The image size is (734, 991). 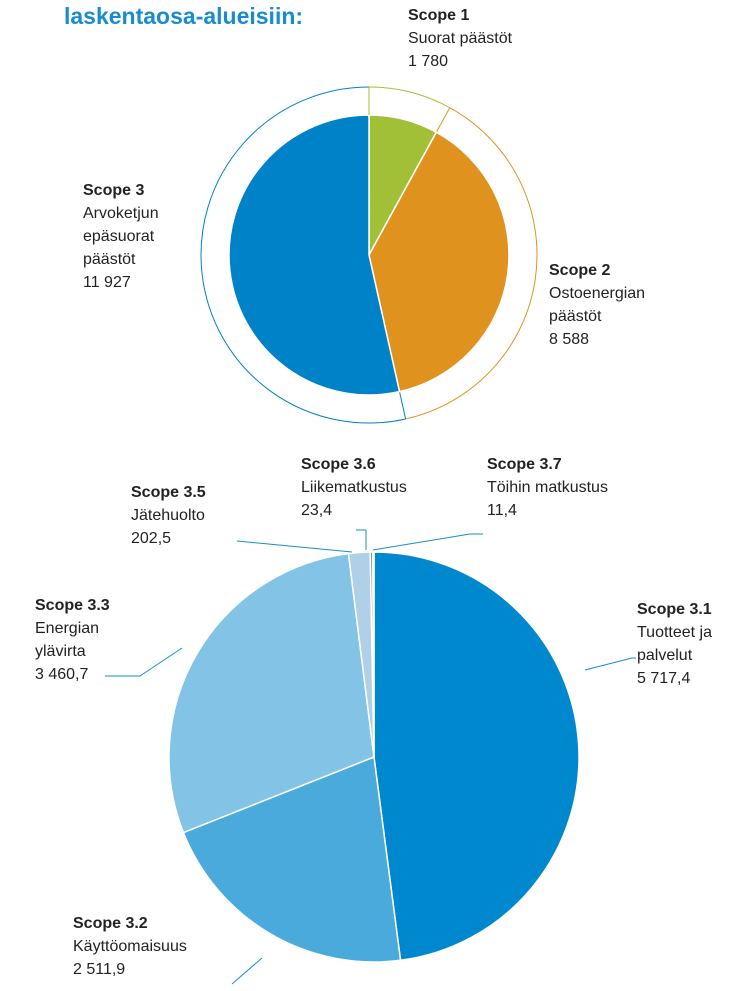 What do you see at coordinates (460, 38) in the screenshot?
I see `slice-description: Suorat päästöt` at bounding box center [460, 38].